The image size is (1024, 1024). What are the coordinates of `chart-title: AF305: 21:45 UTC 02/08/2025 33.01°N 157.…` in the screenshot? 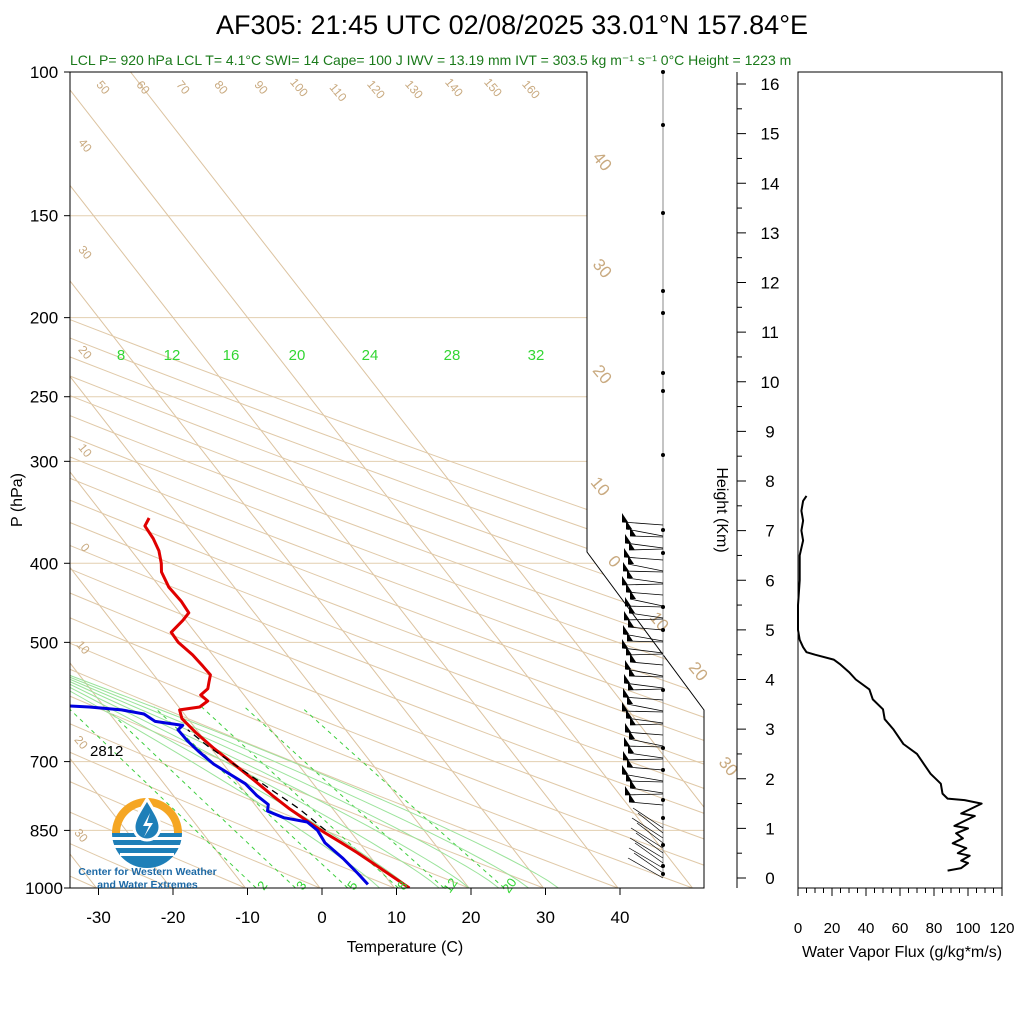 It's located at (512, 25).